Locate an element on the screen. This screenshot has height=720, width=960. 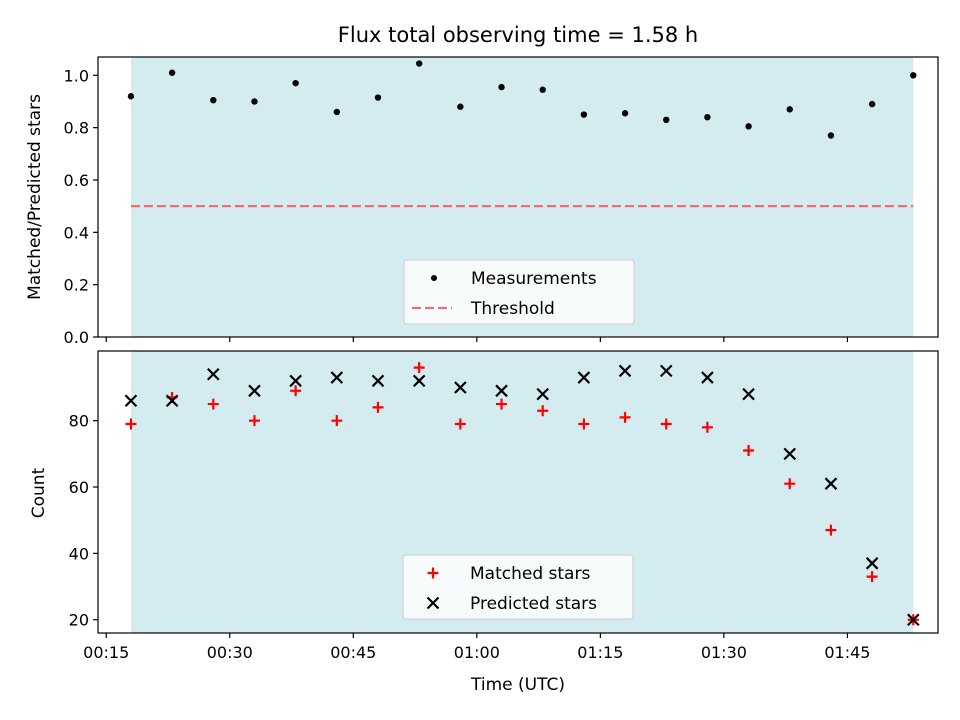
y-axis-label-count: Count is located at coordinates (39, 492).